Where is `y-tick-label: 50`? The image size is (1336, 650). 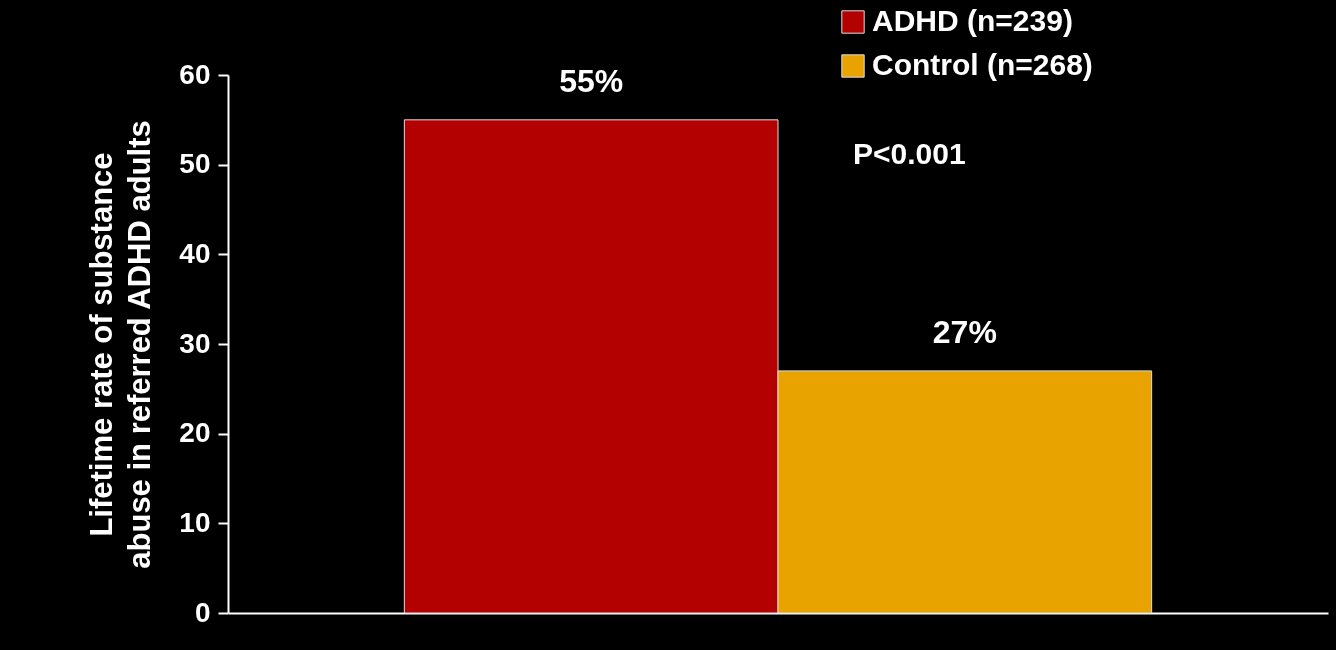 y-tick-label: 50 is located at coordinates (195, 164).